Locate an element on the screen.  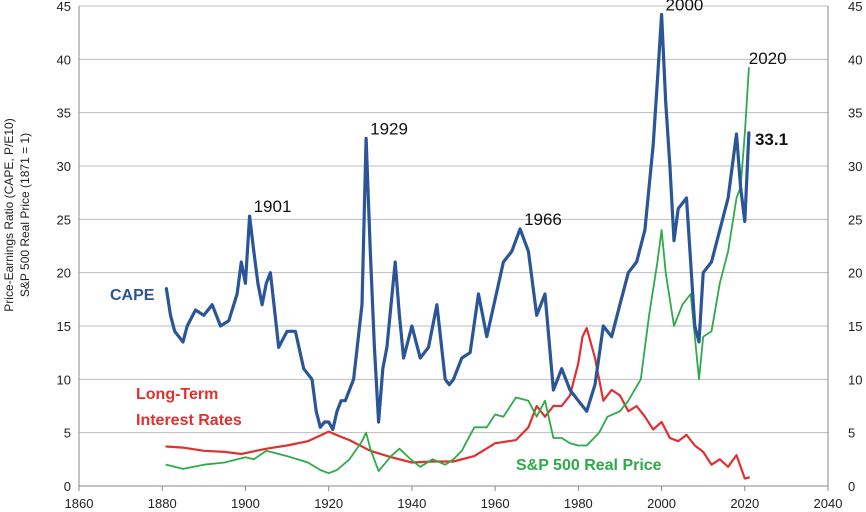
annotation-label: 33.1 is located at coordinates (771, 139).